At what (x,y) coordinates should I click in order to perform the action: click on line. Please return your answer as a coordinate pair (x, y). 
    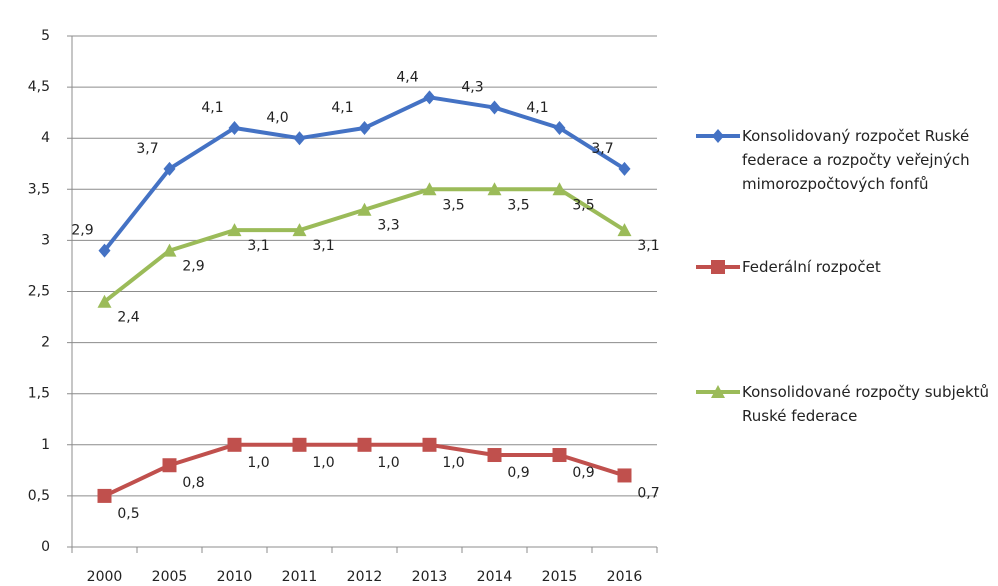
    Looking at the image, I should click on (364, 173).